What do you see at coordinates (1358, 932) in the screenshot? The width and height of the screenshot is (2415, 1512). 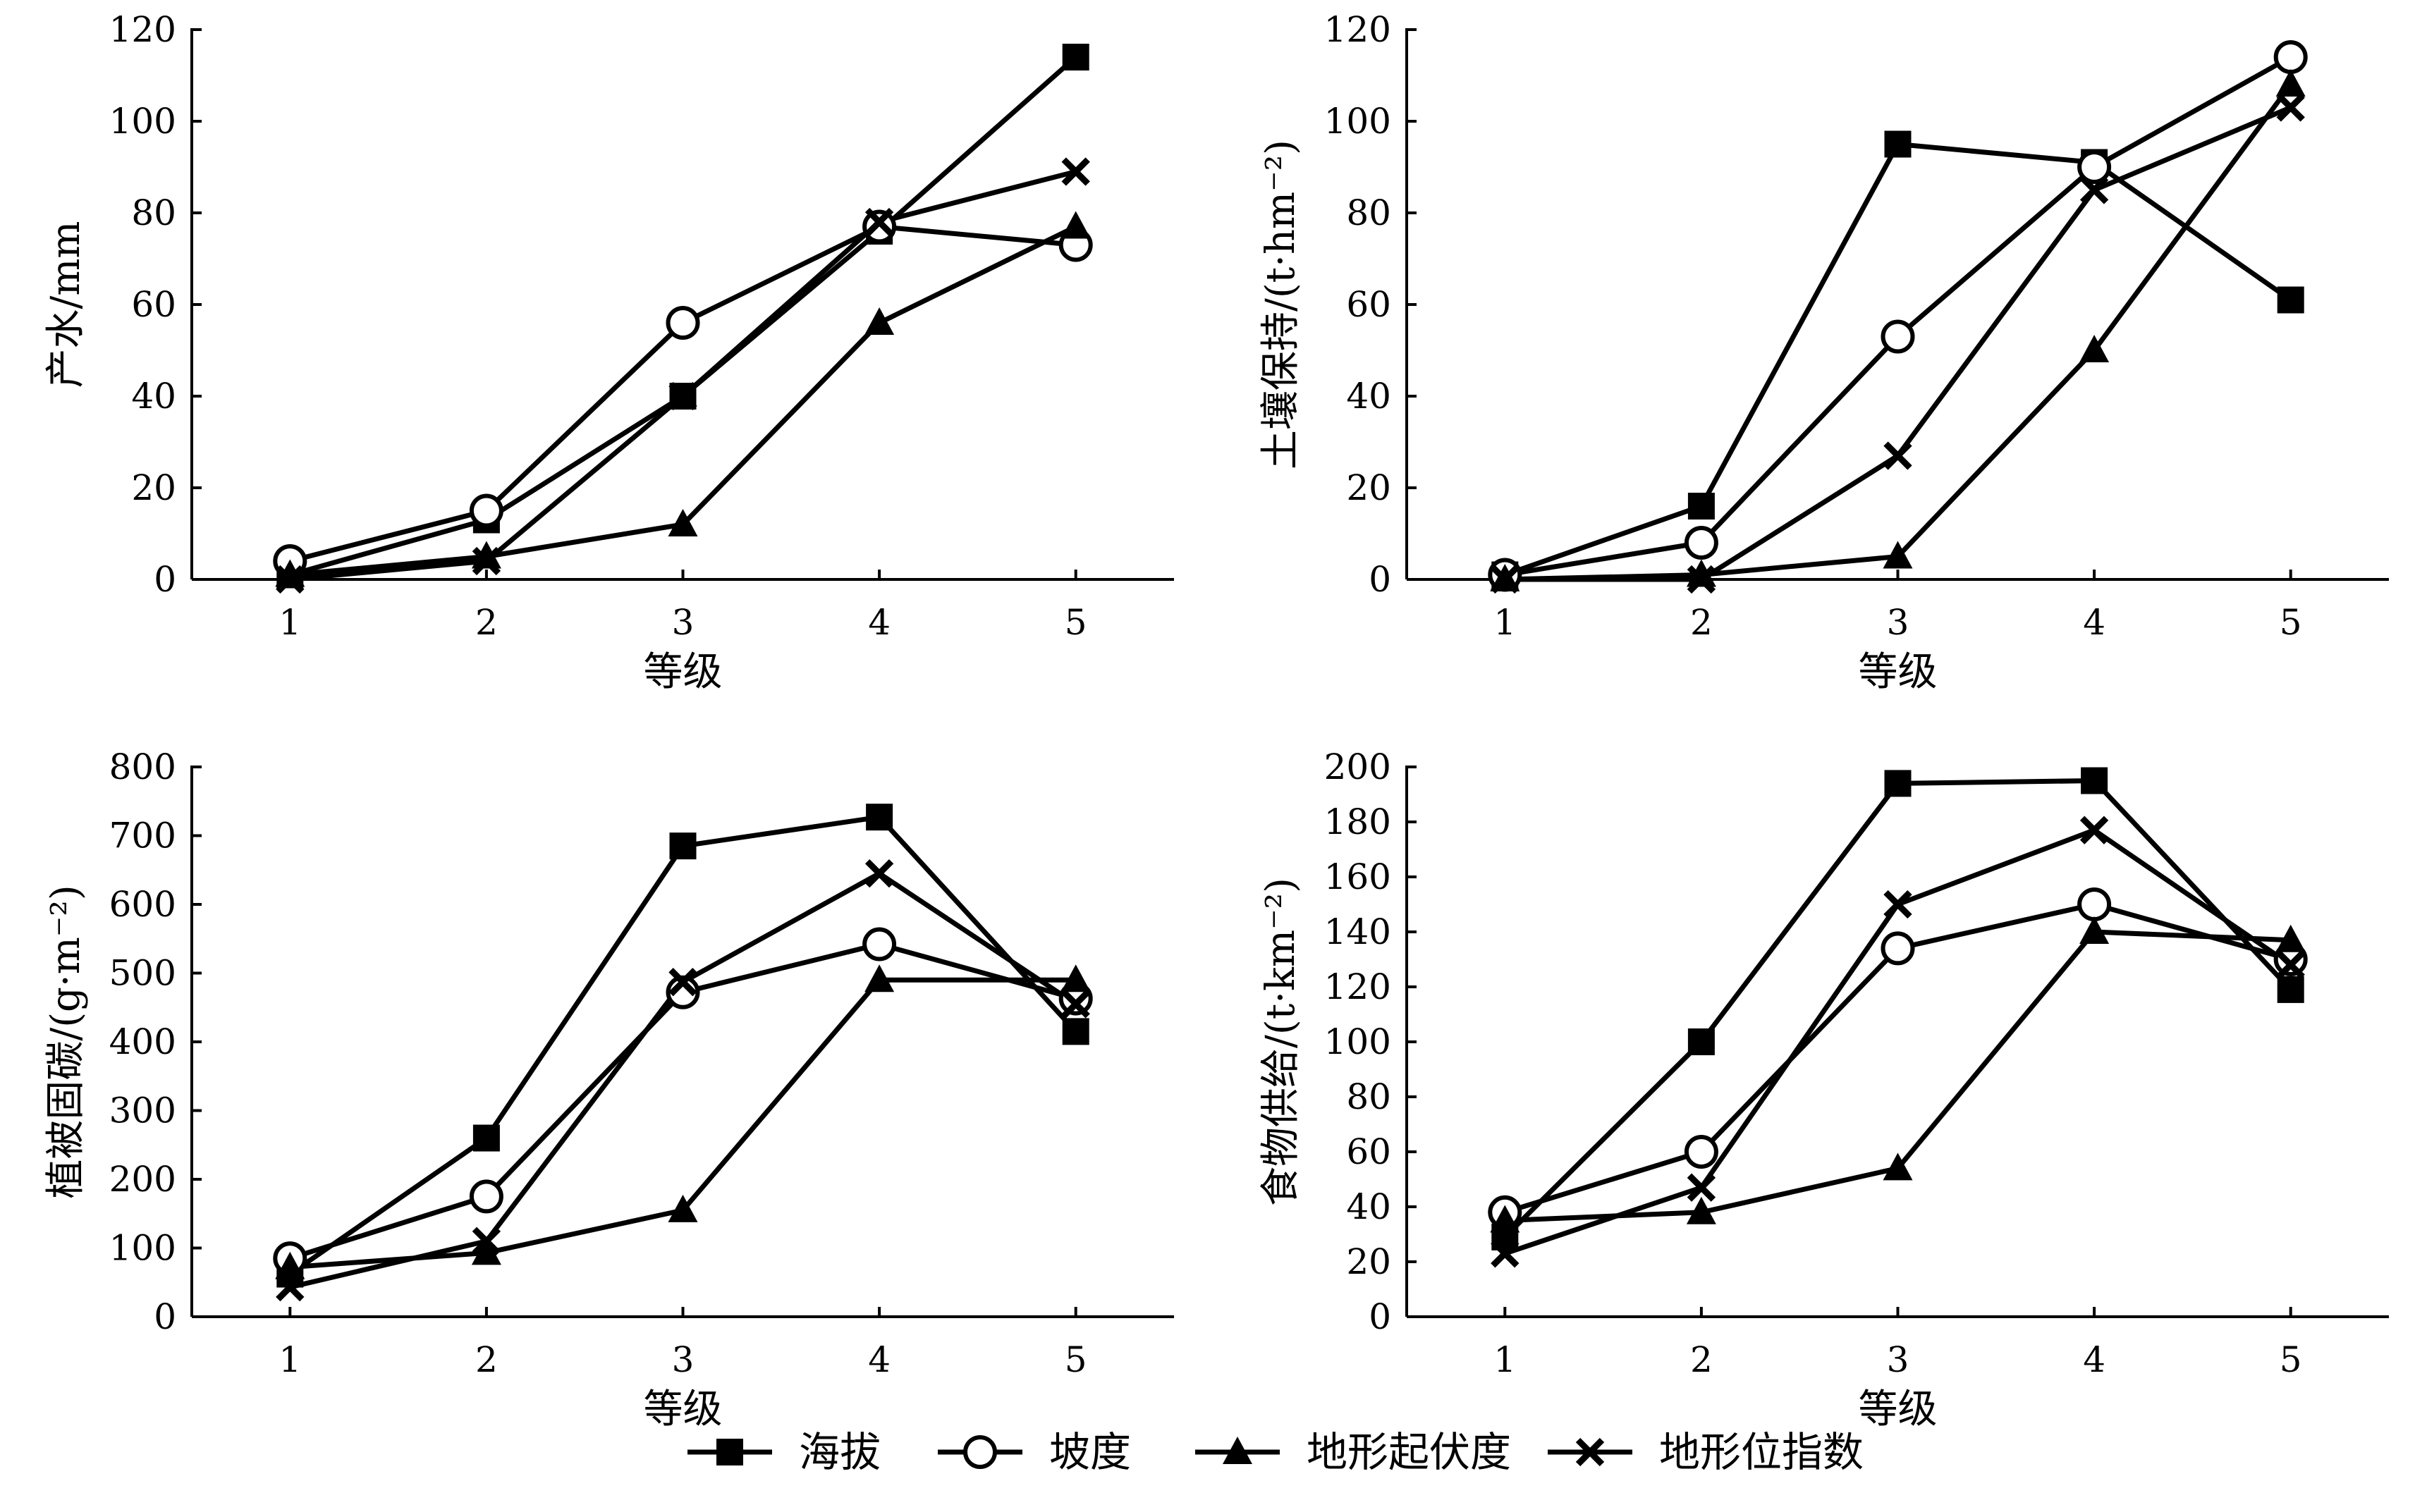 I see `y-tick-label: 140` at bounding box center [1358, 932].